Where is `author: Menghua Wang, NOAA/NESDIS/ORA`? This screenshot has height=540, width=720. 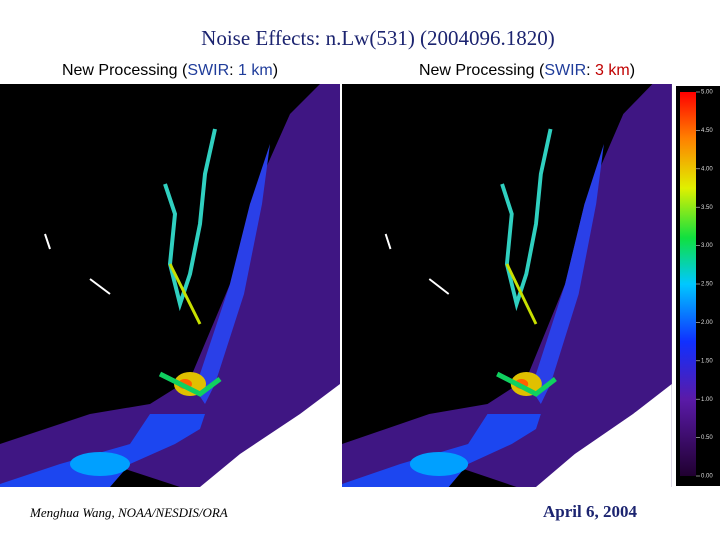
author: Menghua Wang, NOAA/NESDIS/ORA is located at coordinates (128, 512).